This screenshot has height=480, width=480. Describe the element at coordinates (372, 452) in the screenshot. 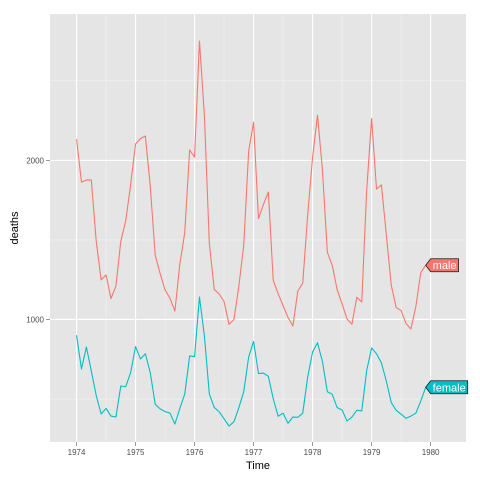

I see `x-tick-label: 1979` at that location.